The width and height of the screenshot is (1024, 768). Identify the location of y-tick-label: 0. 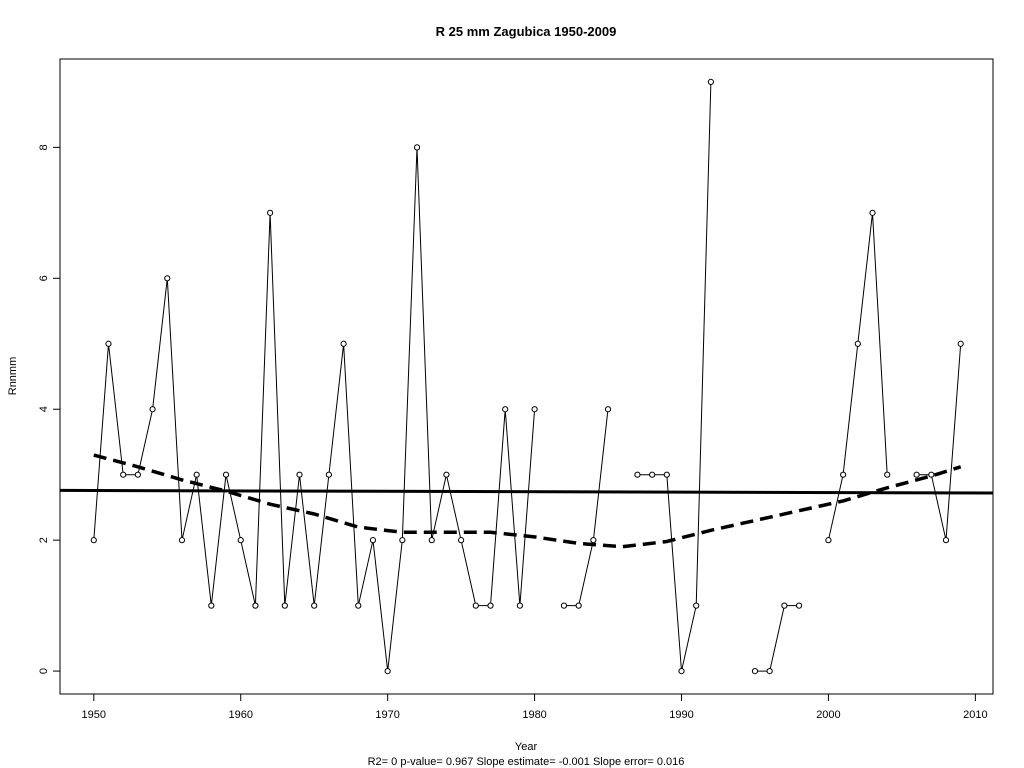
(44, 671).